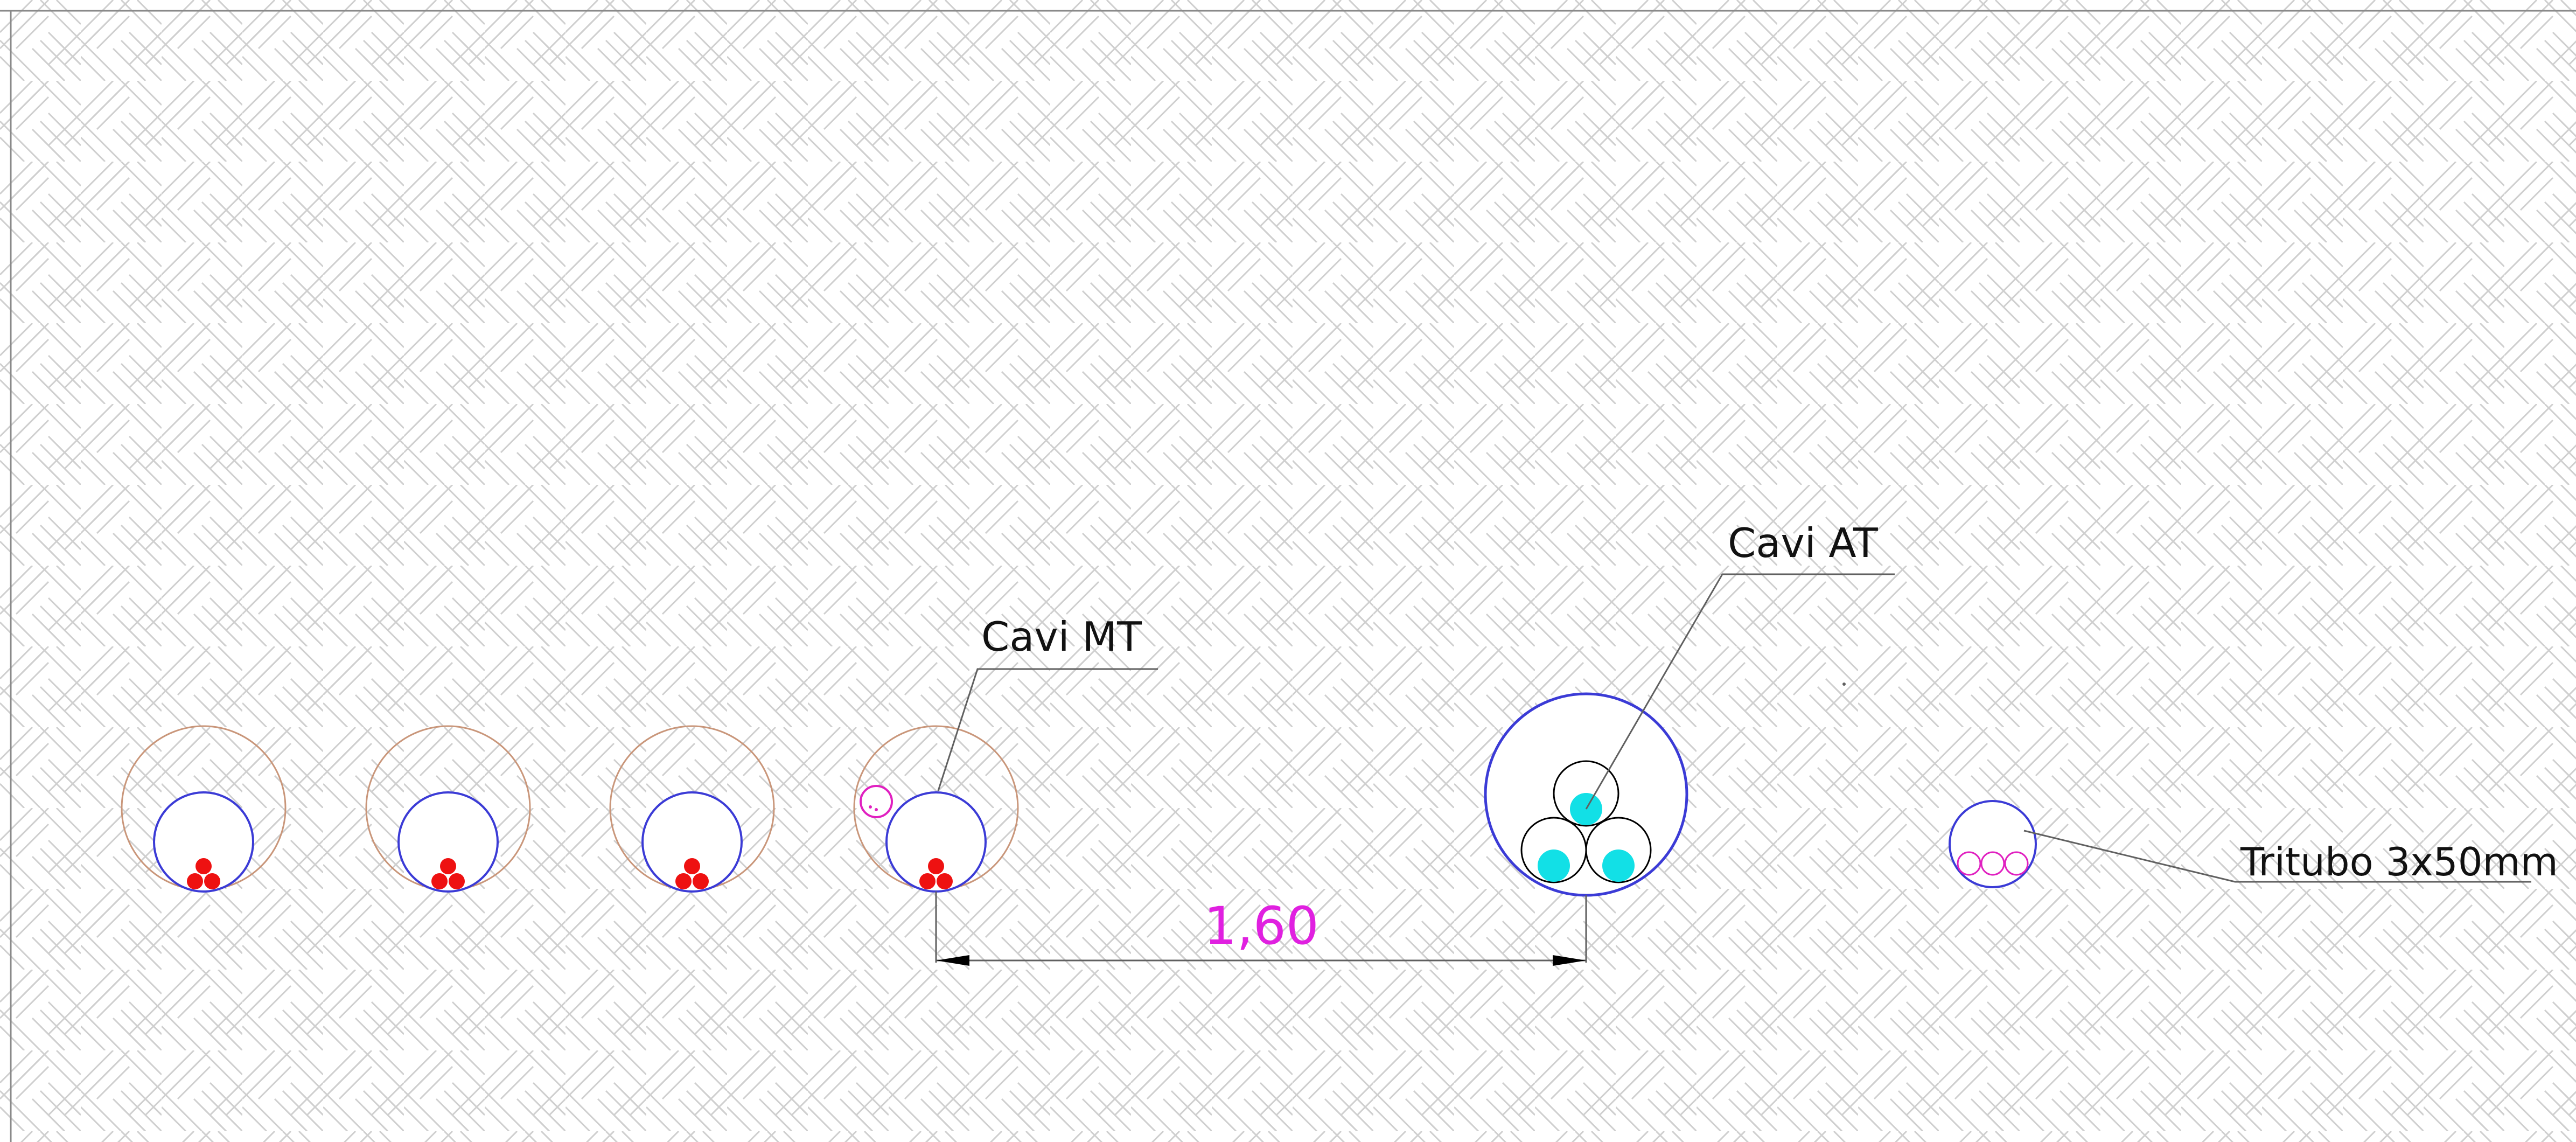 This screenshot has height=1142, width=2576. Describe the element at coordinates (2399, 862) in the screenshot. I see `tritubo-label: Tritubo 3x50mm` at that location.